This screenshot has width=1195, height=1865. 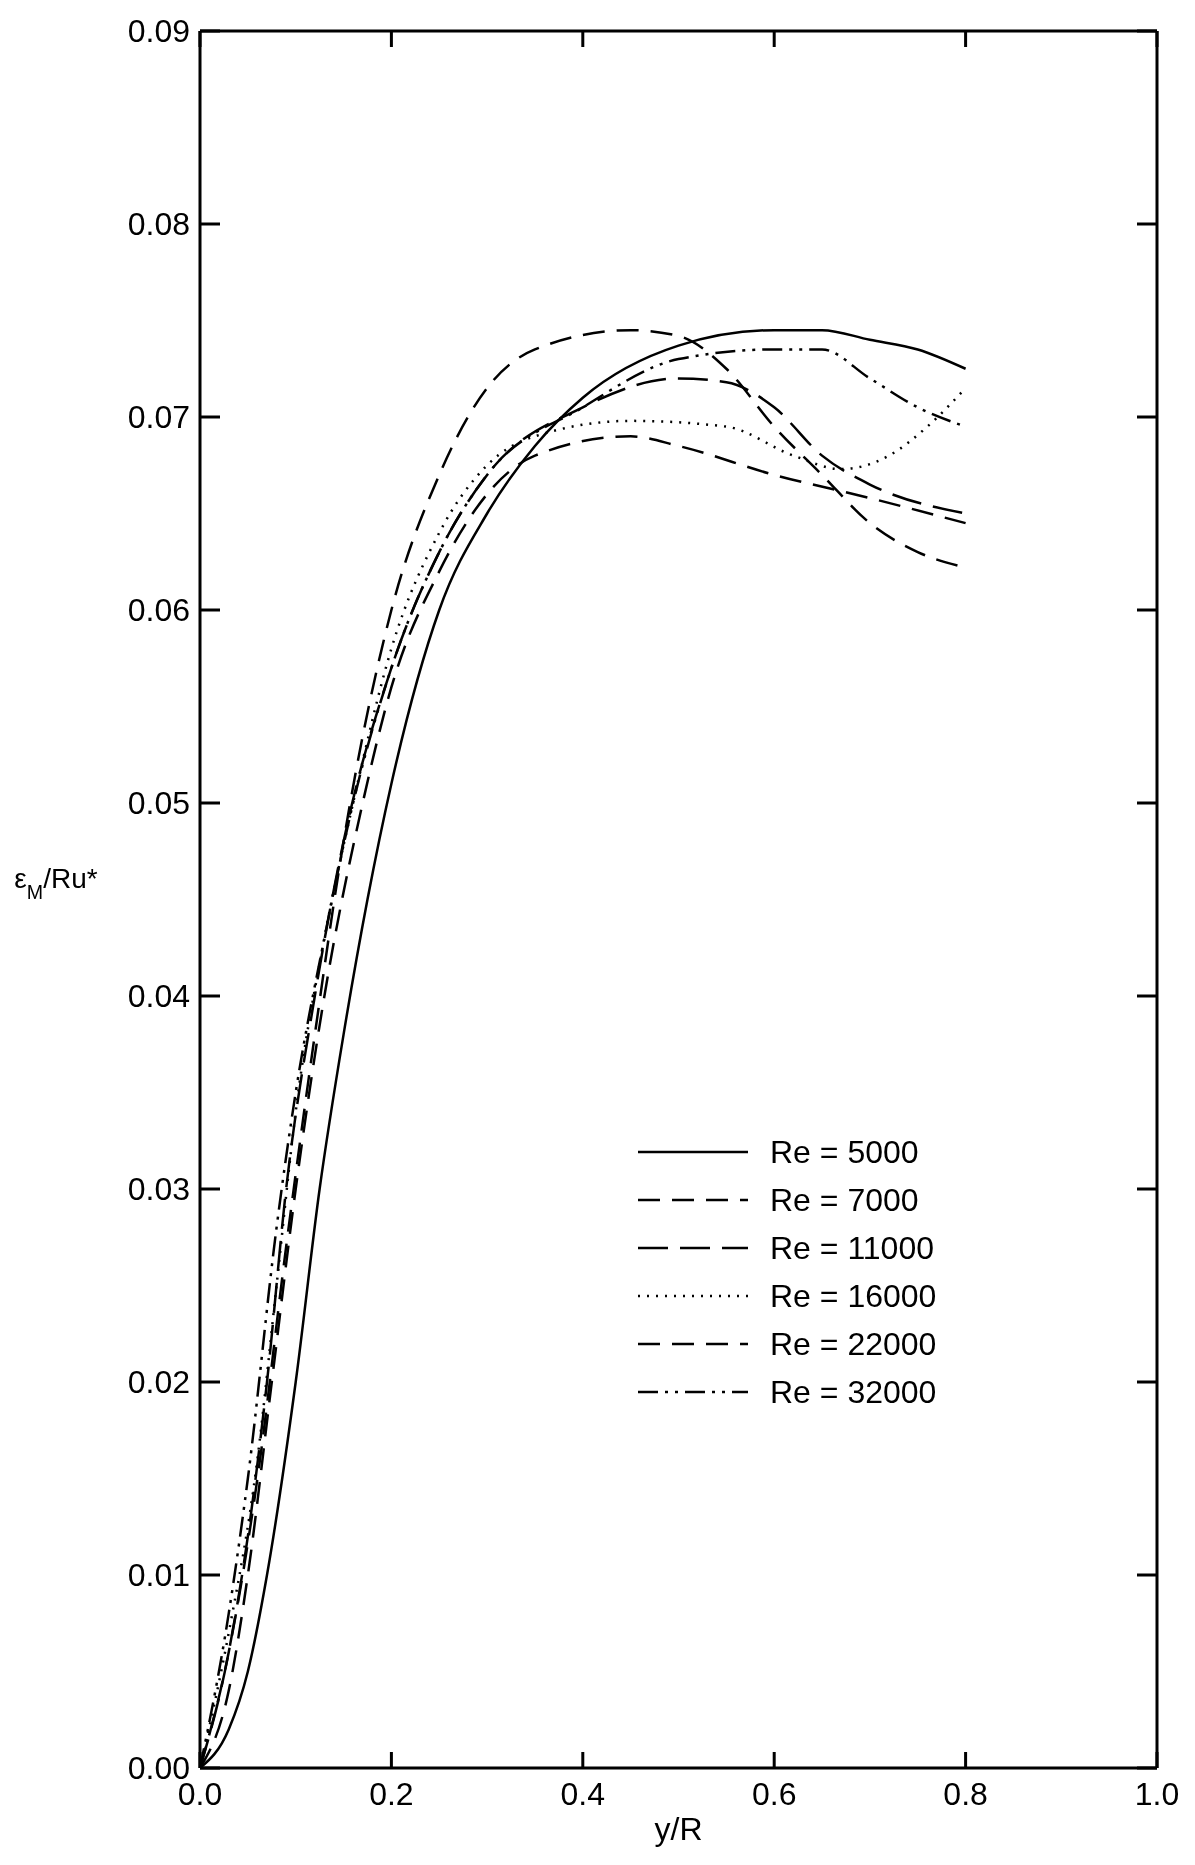 I want to click on legend-label: Re = 11000, so click(x=852, y=1248).